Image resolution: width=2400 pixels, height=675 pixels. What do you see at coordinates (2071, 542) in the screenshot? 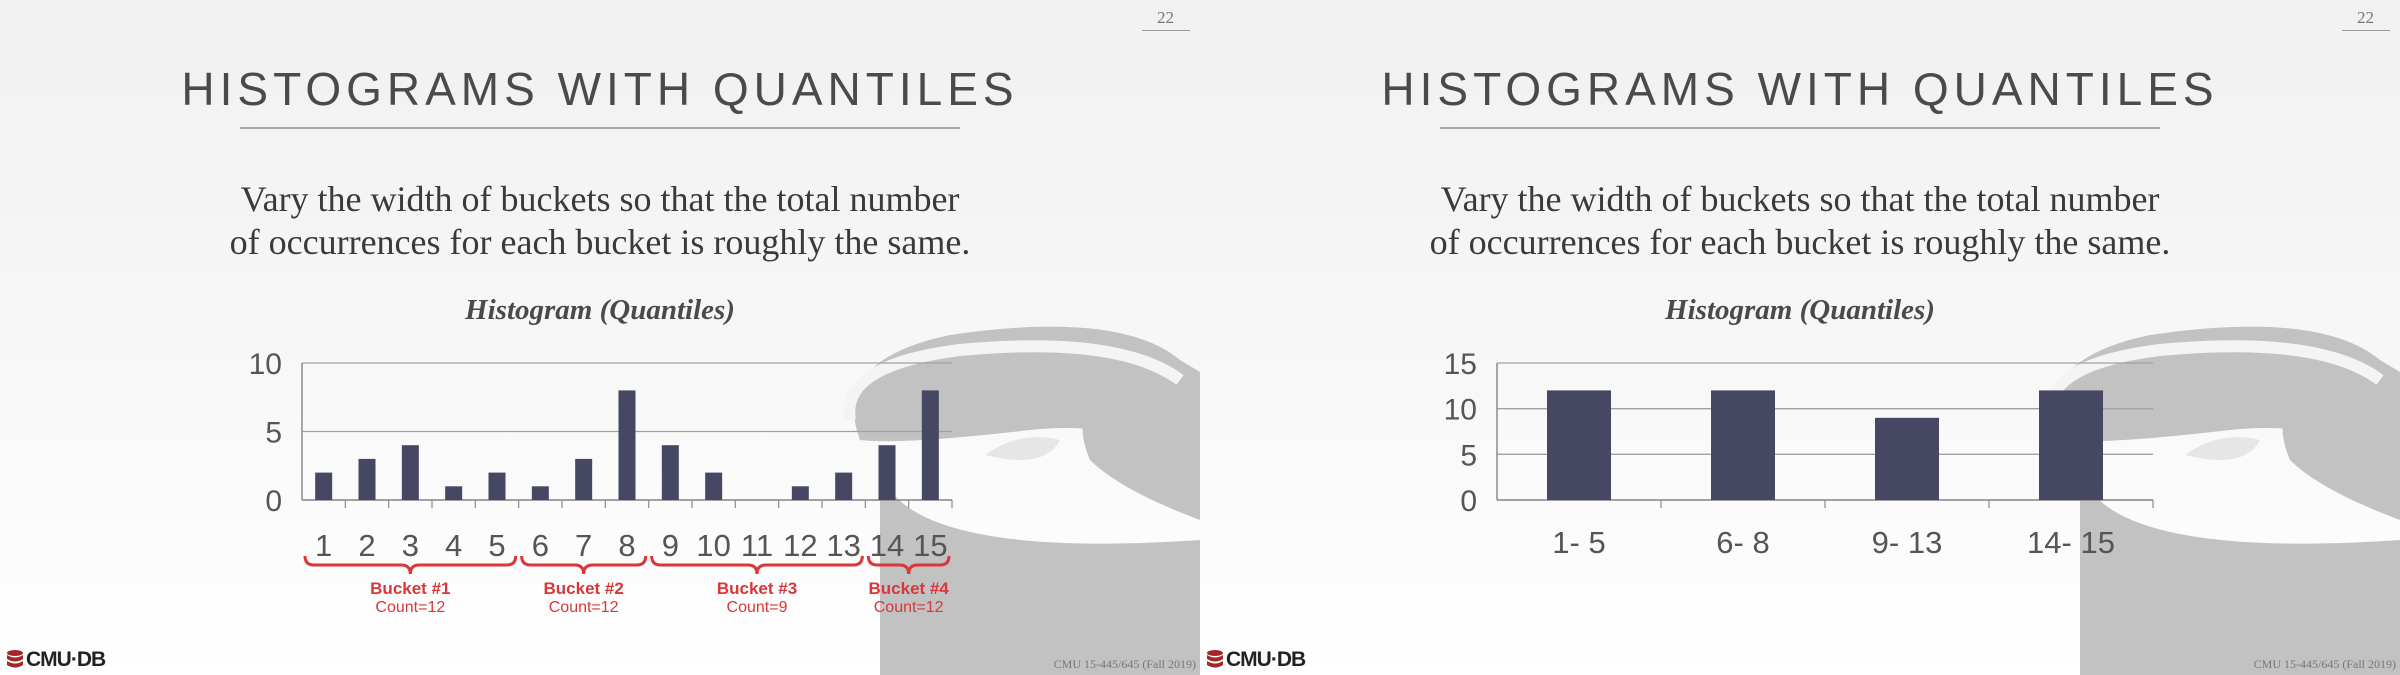
I see `x-tick-label: 14- 15` at bounding box center [2071, 542].